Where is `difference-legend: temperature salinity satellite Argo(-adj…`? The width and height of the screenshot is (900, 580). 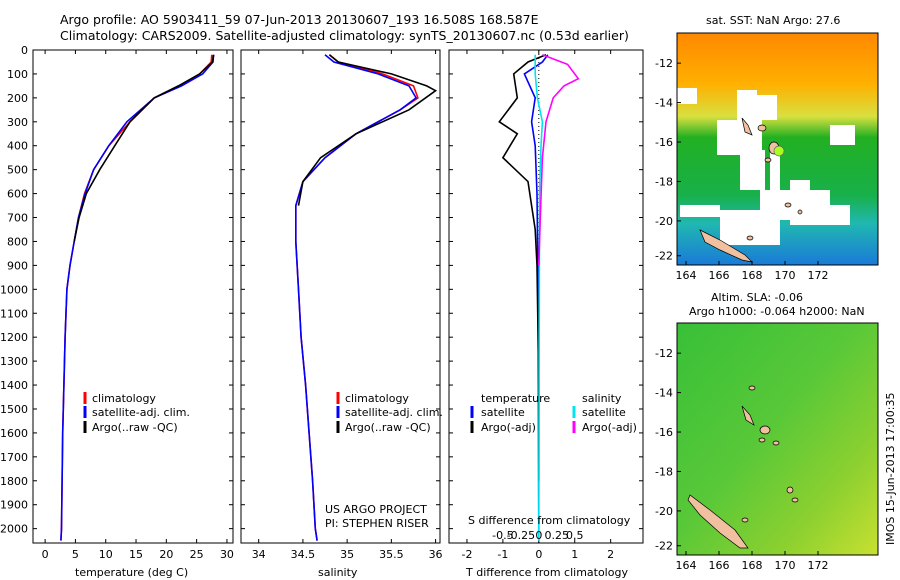
difference-legend: temperature salinity satellite Argo(-adj… is located at coordinates (553, 413).